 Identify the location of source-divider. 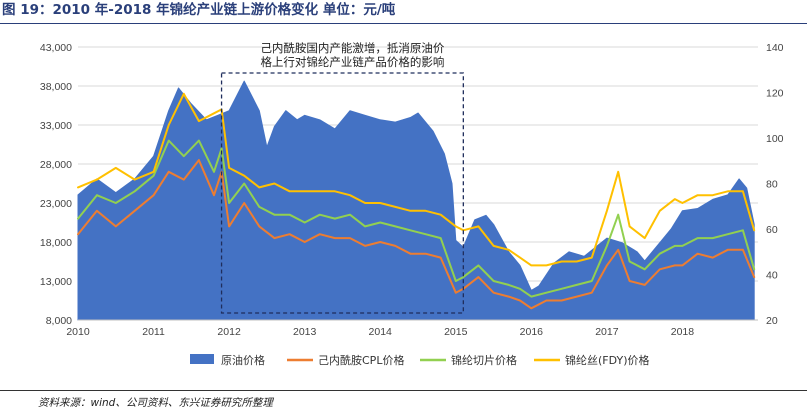
(403, 390).